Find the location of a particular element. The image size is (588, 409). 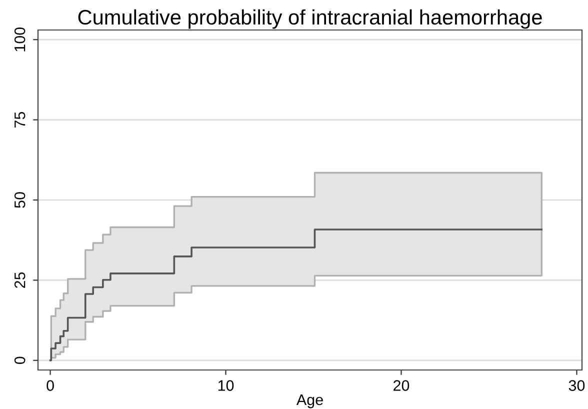

x-axis-title: Age is located at coordinates (309, 401).